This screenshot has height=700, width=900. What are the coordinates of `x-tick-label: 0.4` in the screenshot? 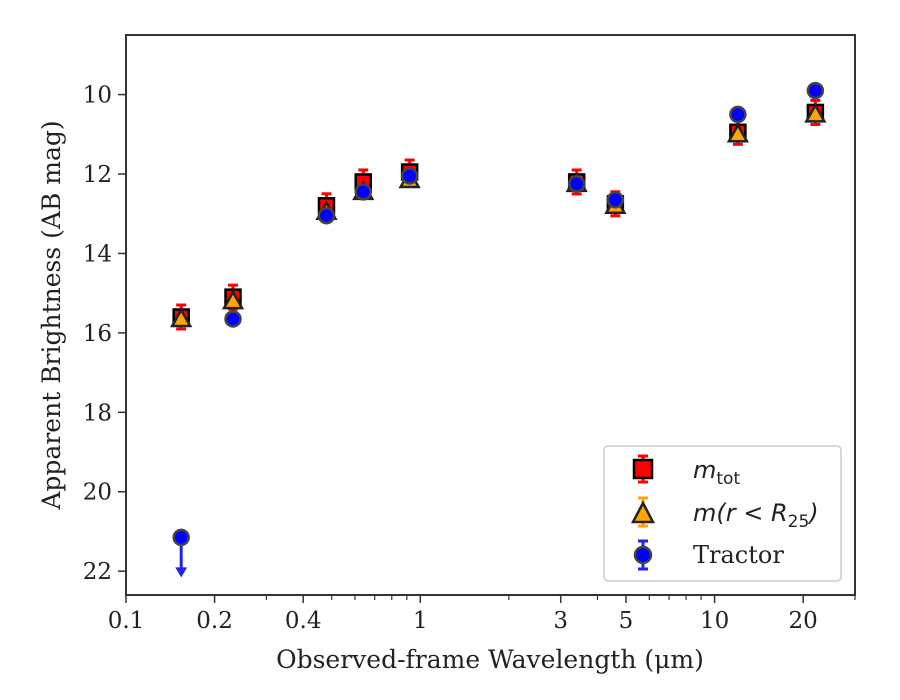 It's located at (303, 621).